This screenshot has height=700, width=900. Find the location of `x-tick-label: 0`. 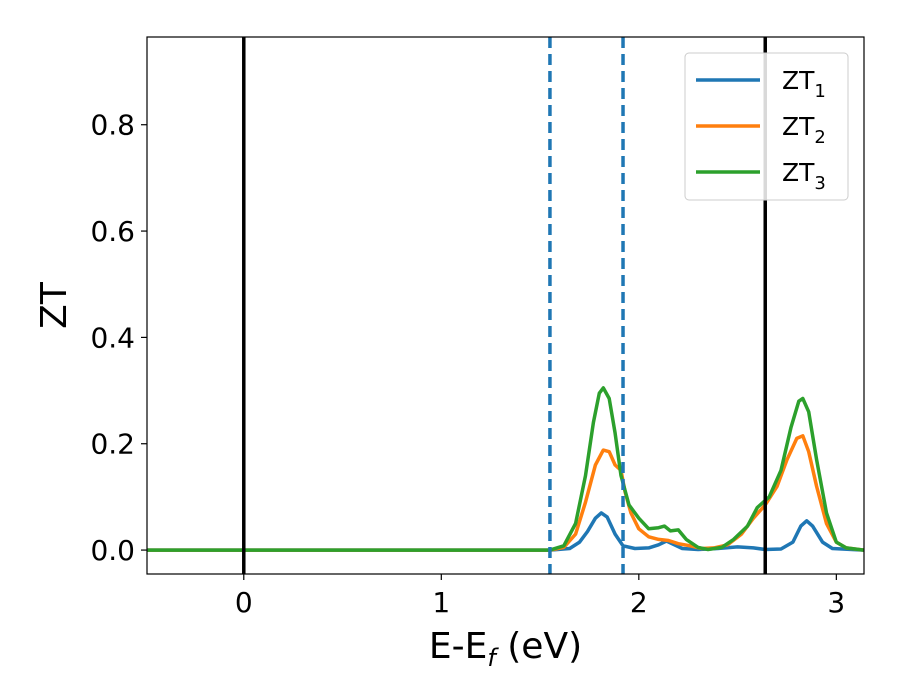

x-tick-label: 0 is located at coordinates (244, 602).